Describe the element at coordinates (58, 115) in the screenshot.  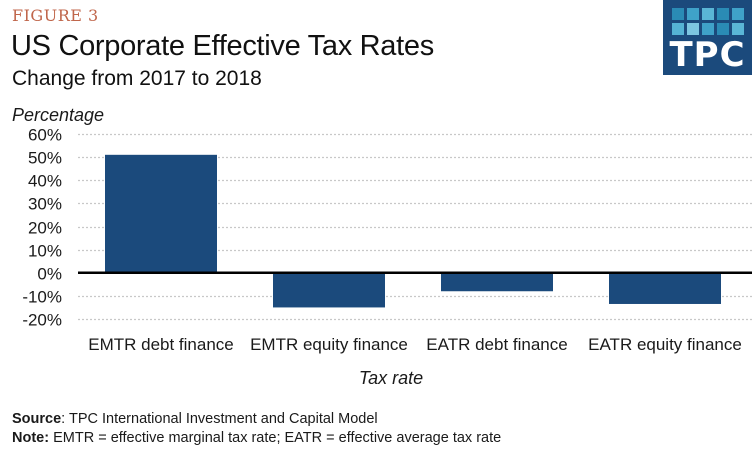
I see `y-axis-label: Percentage` at that location.